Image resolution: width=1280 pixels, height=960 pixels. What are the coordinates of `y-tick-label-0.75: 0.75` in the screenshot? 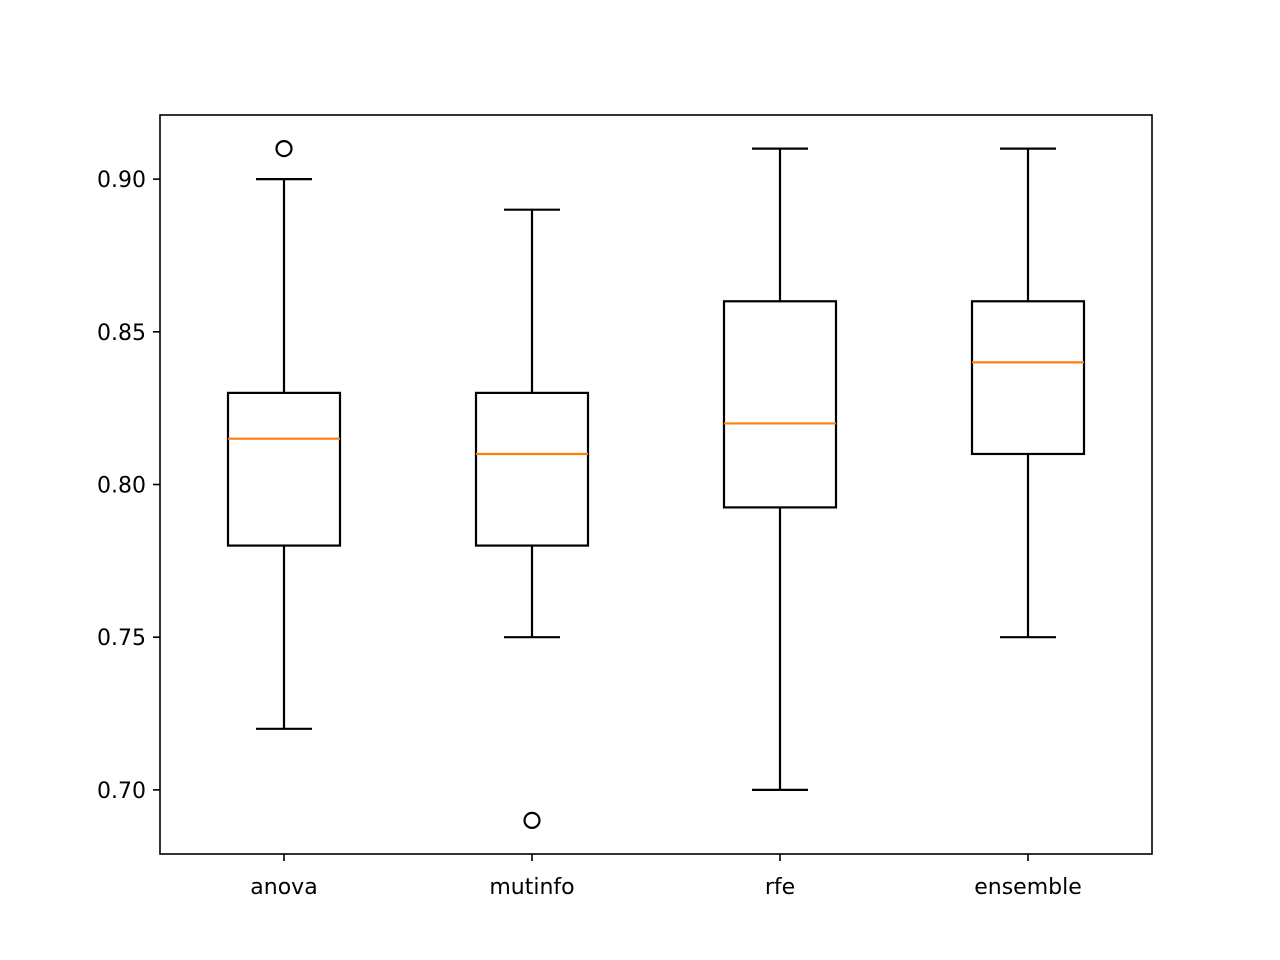 It's located at (121, 638).